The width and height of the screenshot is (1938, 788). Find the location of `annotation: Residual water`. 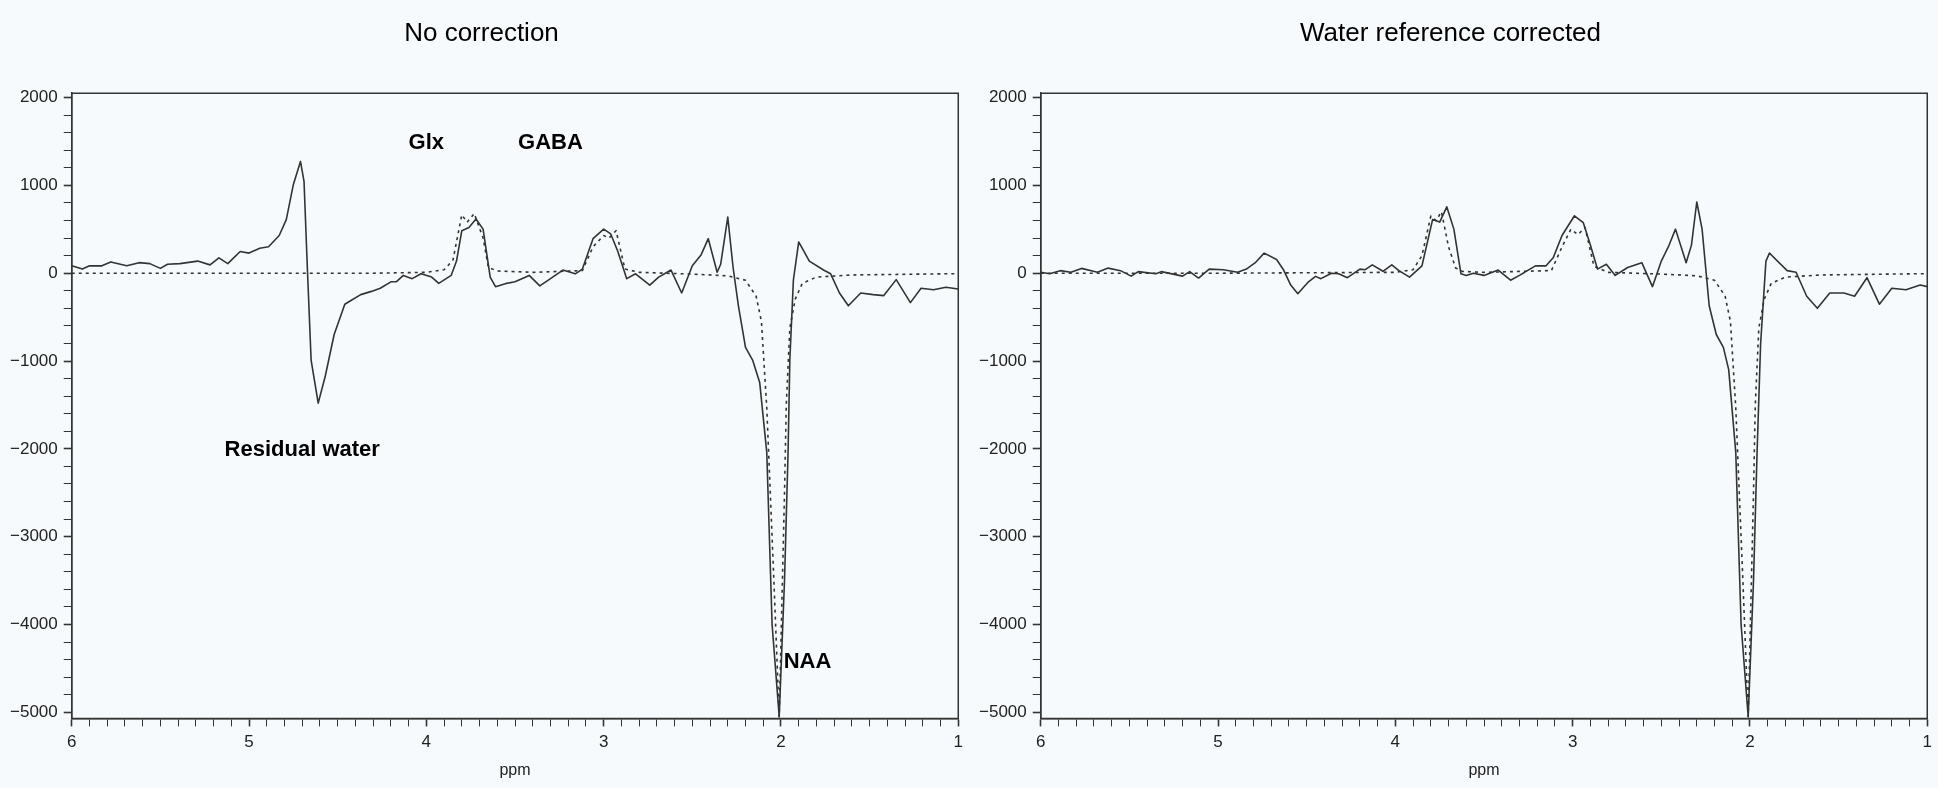

annotation: Residual water is located at coordinates (302, 448).